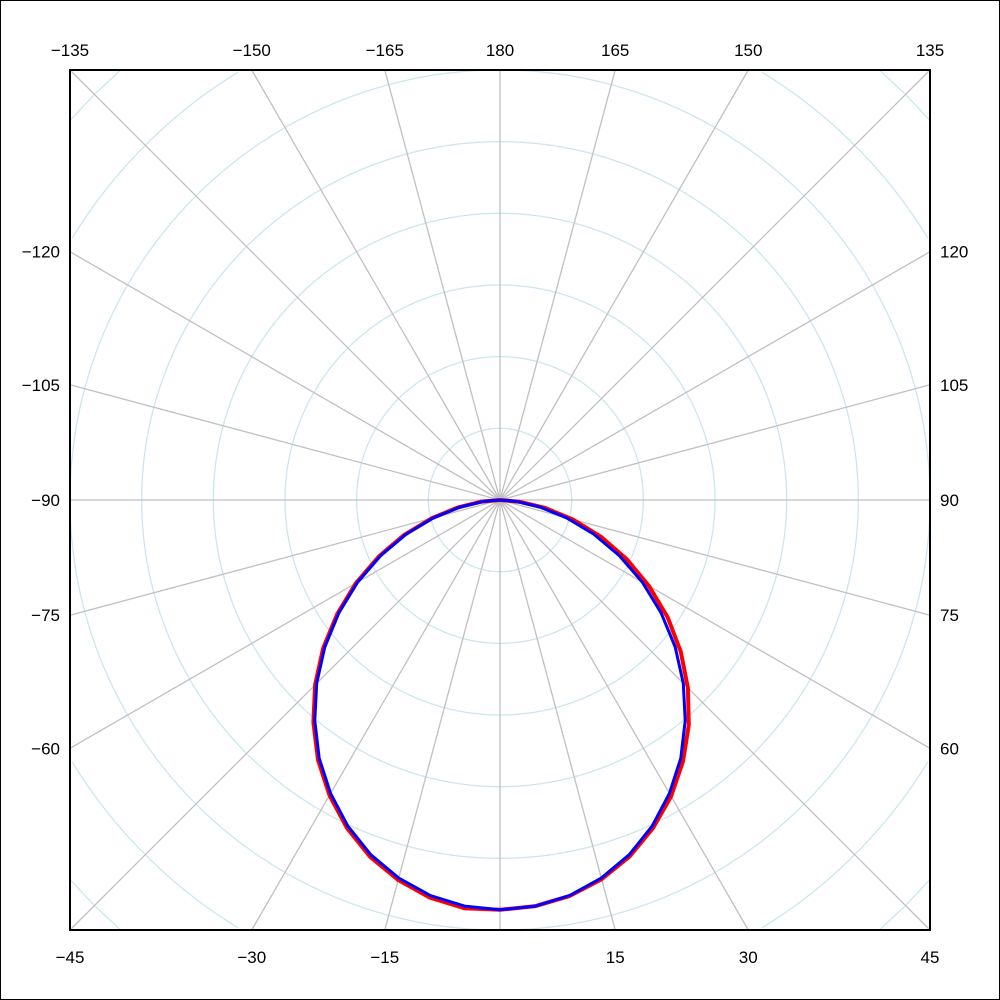 Image resolution: width=1000 pixels, height=1000 pixels. Describe the element at coordinates (70, 957) in the screenshot. I see `angle-label-bottom: −45` at that location.